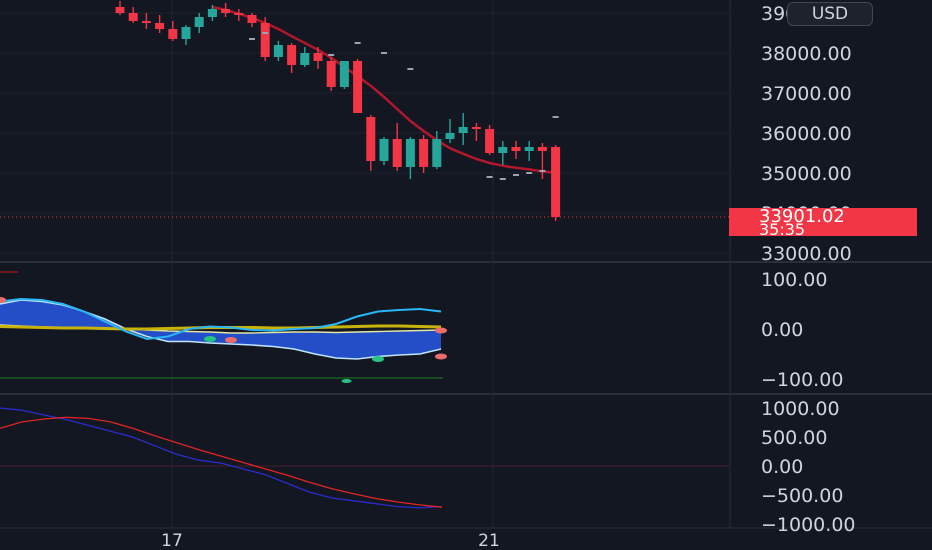  I want to click on oscillator-main-line, so click(221, 319).